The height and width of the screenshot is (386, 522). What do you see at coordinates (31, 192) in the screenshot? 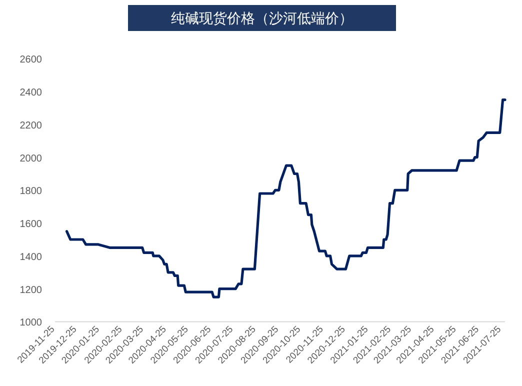
I see `y-tick-label: 1800` at bounding box center [31, 192].